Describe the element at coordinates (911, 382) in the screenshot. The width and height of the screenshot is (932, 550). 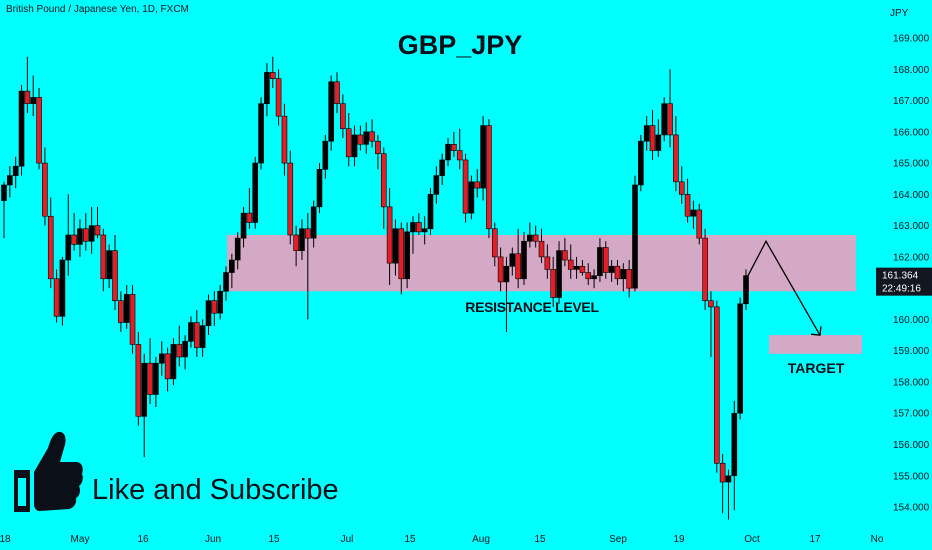
I see `y-tick-label: 158.000` at that location.